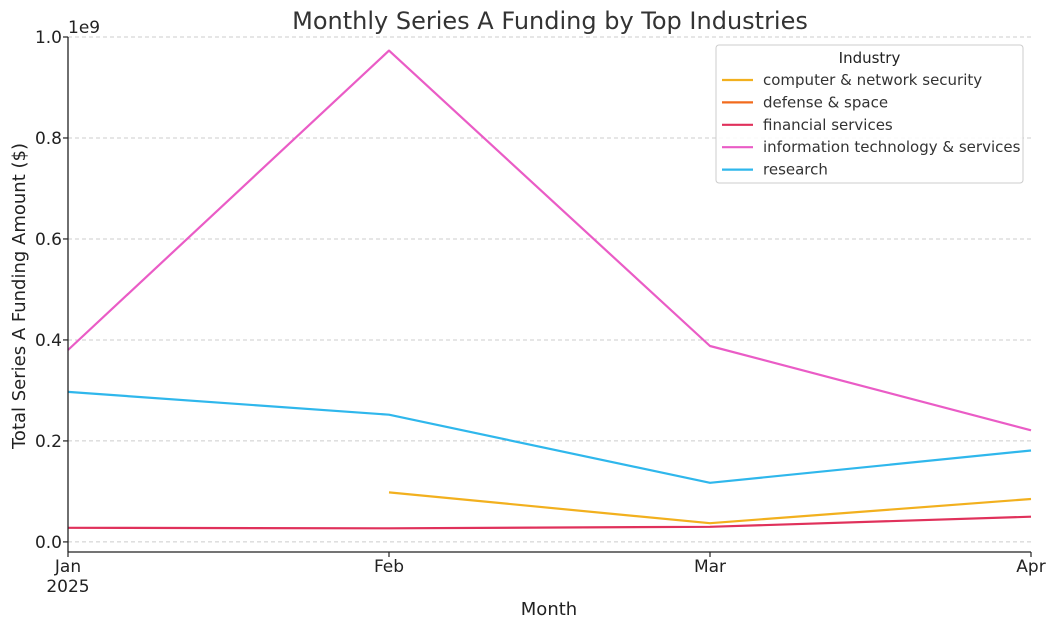 This screenshot has width=1057, height=630. Describe the element at coordinates (48, 442) in the screenshot. I see `y-tick-label: 0.2` at that location.